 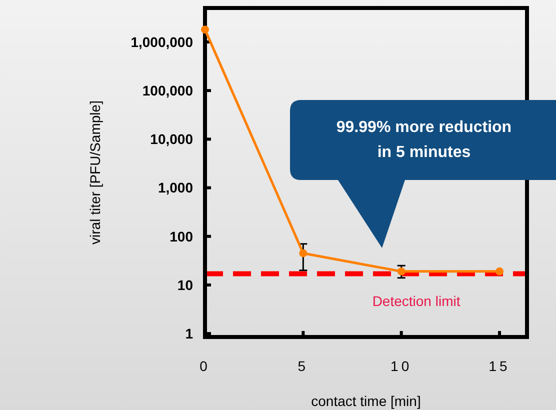 I want to click on x-tick-label: 10, so click(x=401, y=366).